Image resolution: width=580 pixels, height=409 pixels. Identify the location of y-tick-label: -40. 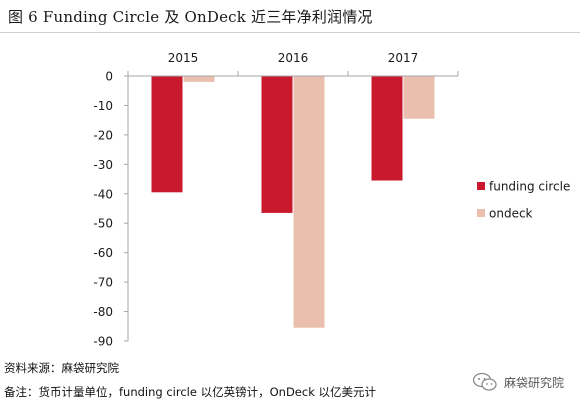
(103, 194).